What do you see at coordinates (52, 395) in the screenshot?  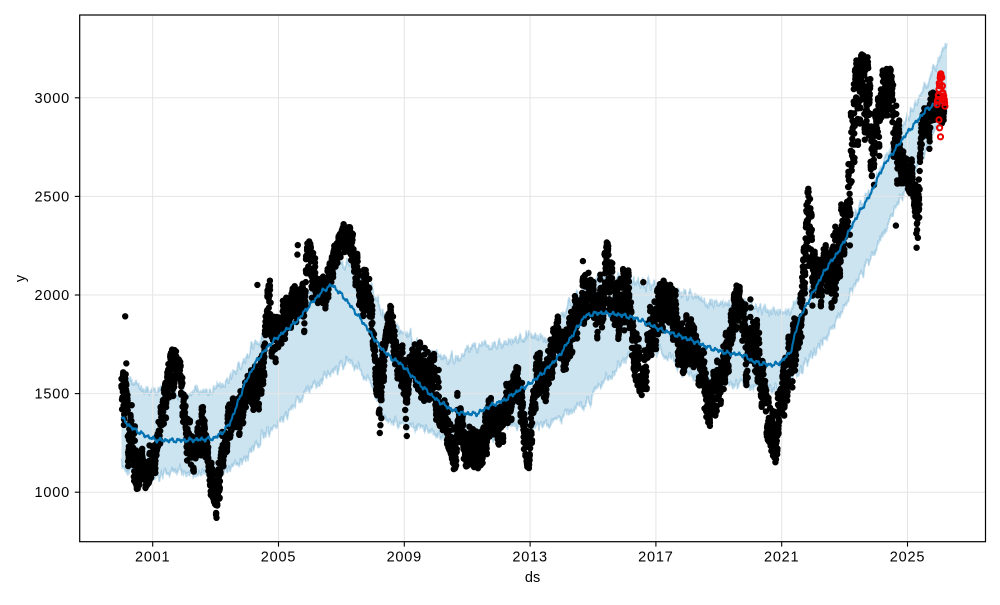 I see `svg-text: 1500` at bounding box center [52, 395].